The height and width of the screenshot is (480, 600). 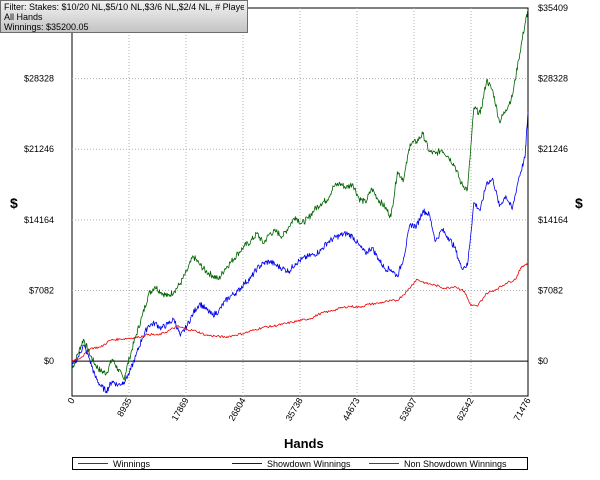 What do you see at coordinates (14, 203) in the screenshot?
I see `y-axis-label-left: $` at bounding box center [14, 203].